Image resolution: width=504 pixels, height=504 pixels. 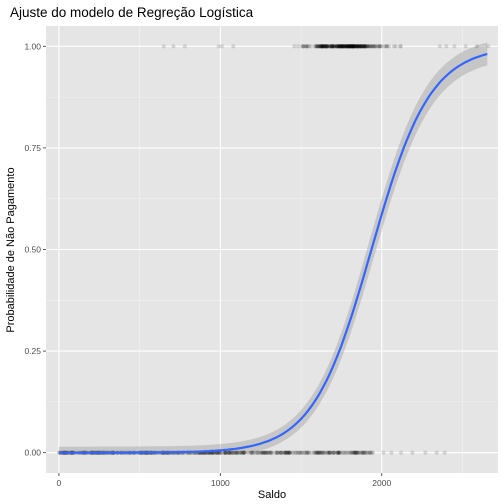 I want to click on y-tick-label: 1.00, so click(x=32, y=46).